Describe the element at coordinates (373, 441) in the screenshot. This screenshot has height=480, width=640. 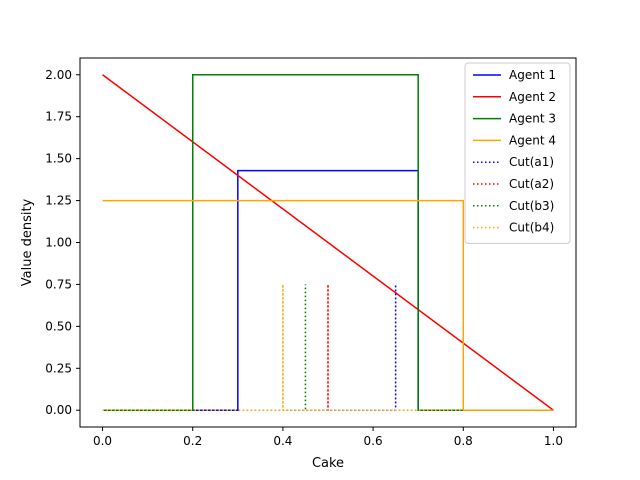
I see `x-tick-label: 0.6` at that location.